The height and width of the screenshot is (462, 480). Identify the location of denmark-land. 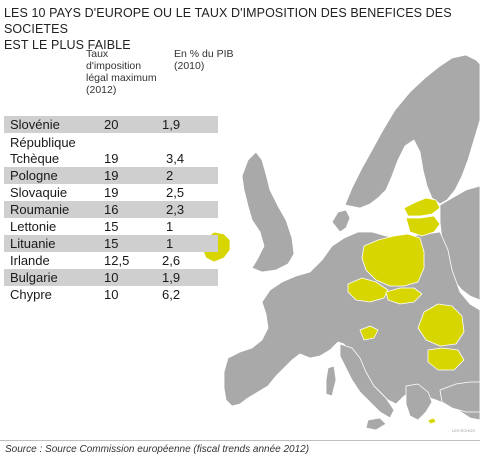
(341, 221).